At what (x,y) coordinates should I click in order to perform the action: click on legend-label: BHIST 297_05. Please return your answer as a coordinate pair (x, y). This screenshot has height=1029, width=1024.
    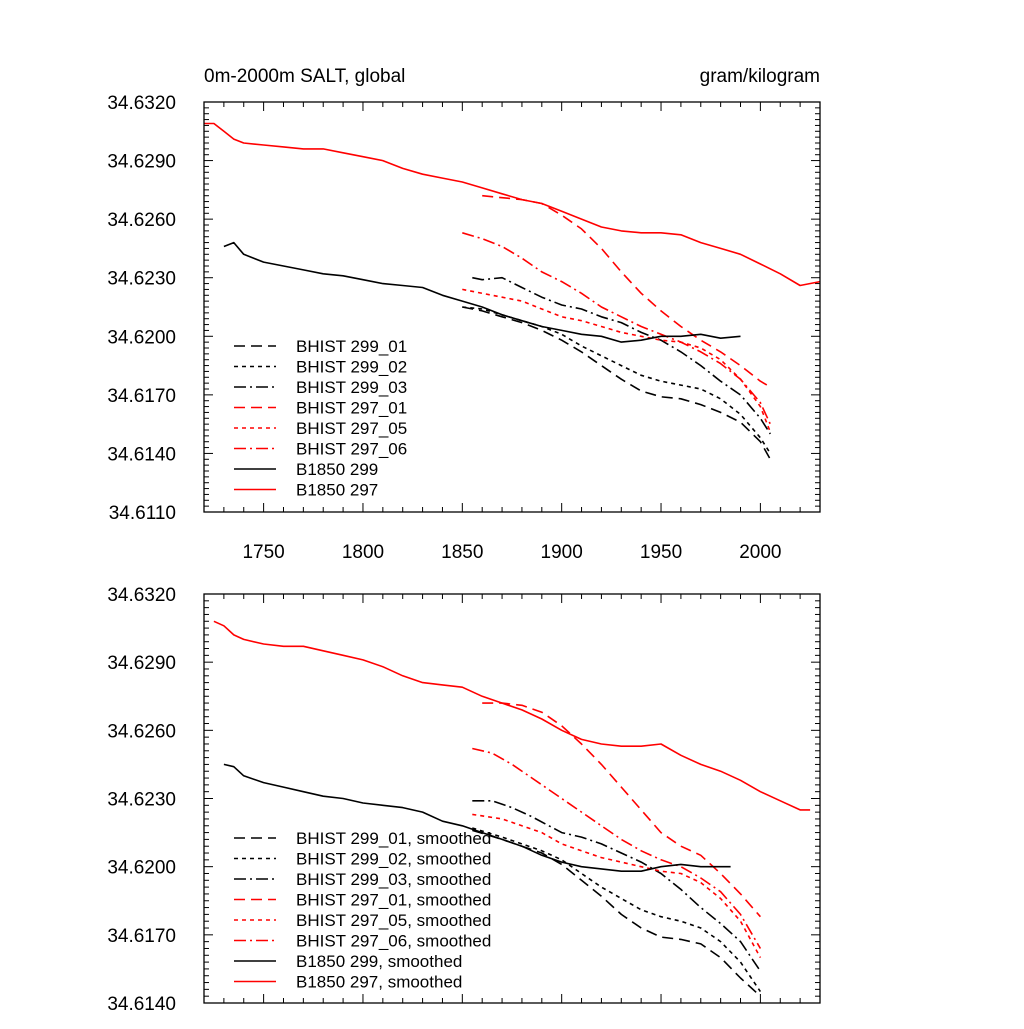
    Looking at the image, I should click on (351, 428).